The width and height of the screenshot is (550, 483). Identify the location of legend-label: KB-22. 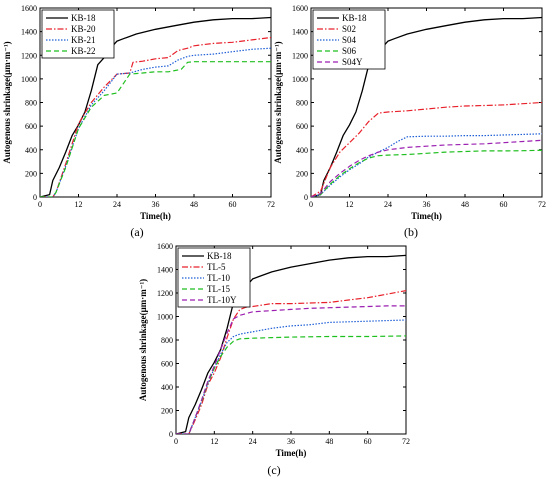
(83, 51).